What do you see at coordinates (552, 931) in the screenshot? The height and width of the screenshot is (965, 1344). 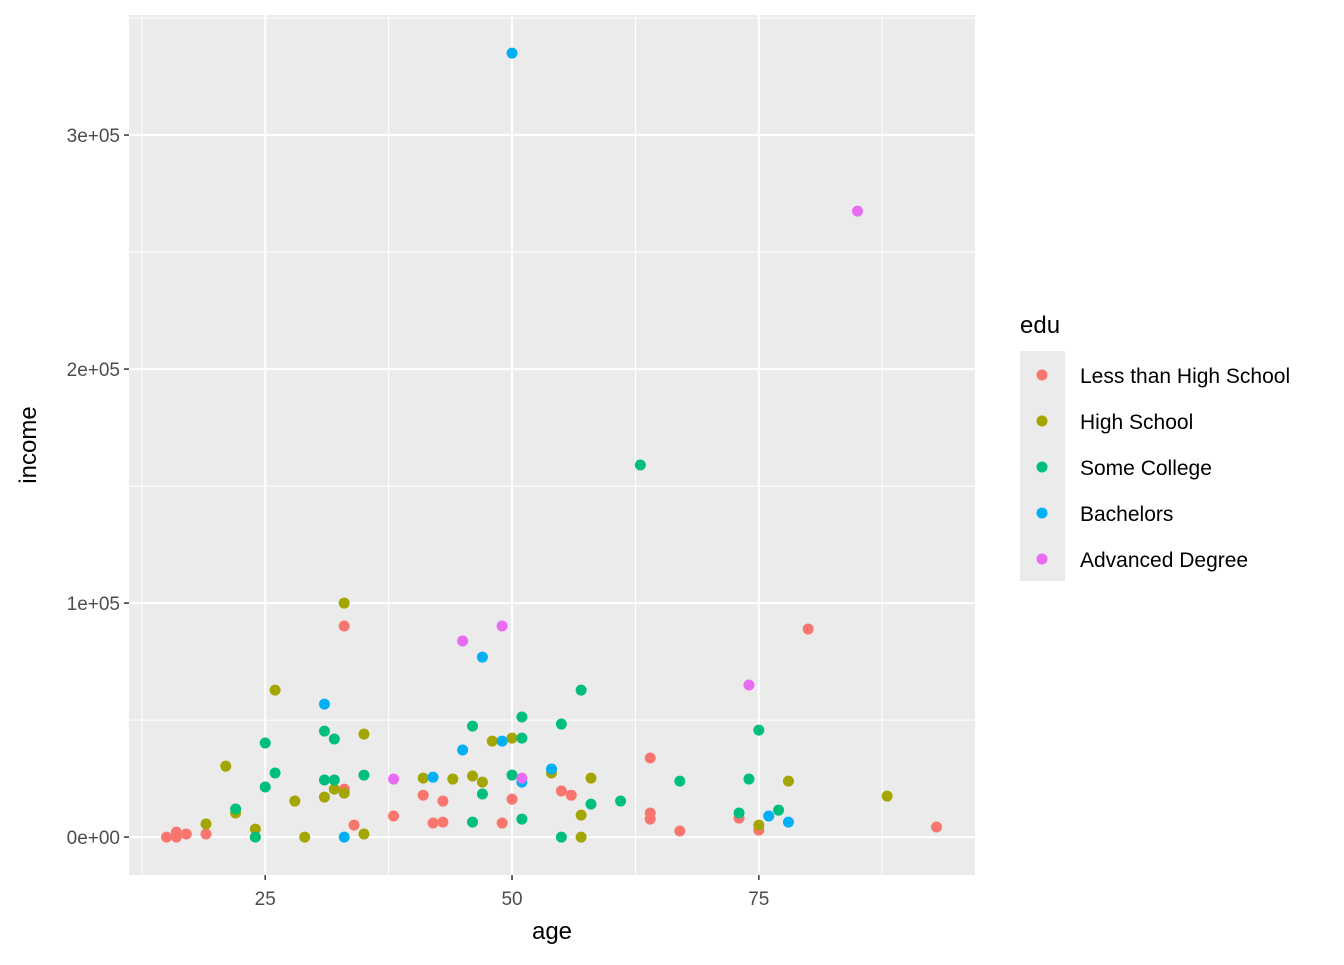 I see `x-axis-label: age` at bounding box center [552, 931].